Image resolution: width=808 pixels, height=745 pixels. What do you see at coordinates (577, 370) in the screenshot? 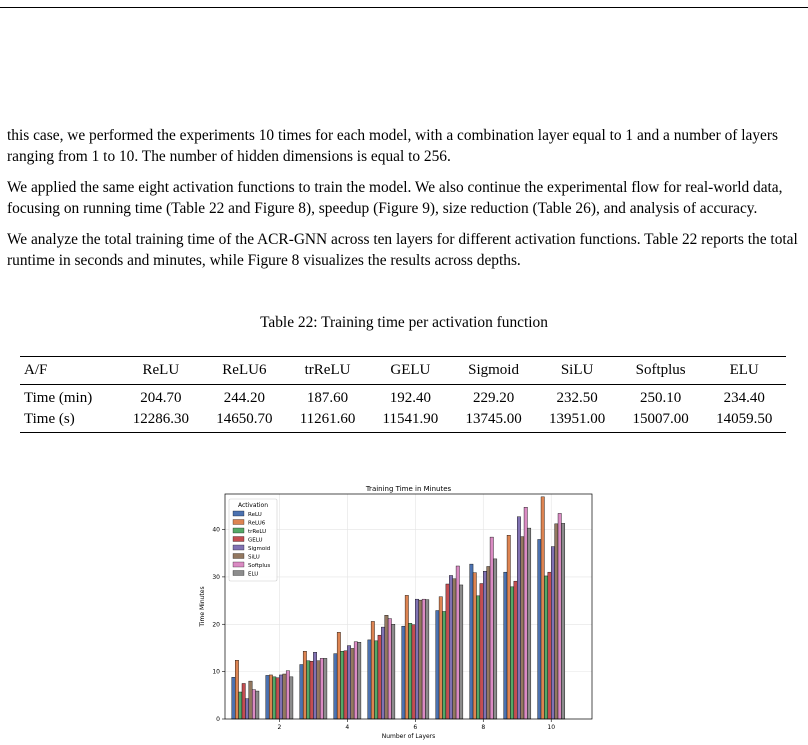
I see `table-header-cell: SiLU` at bounding box center [577, 370].